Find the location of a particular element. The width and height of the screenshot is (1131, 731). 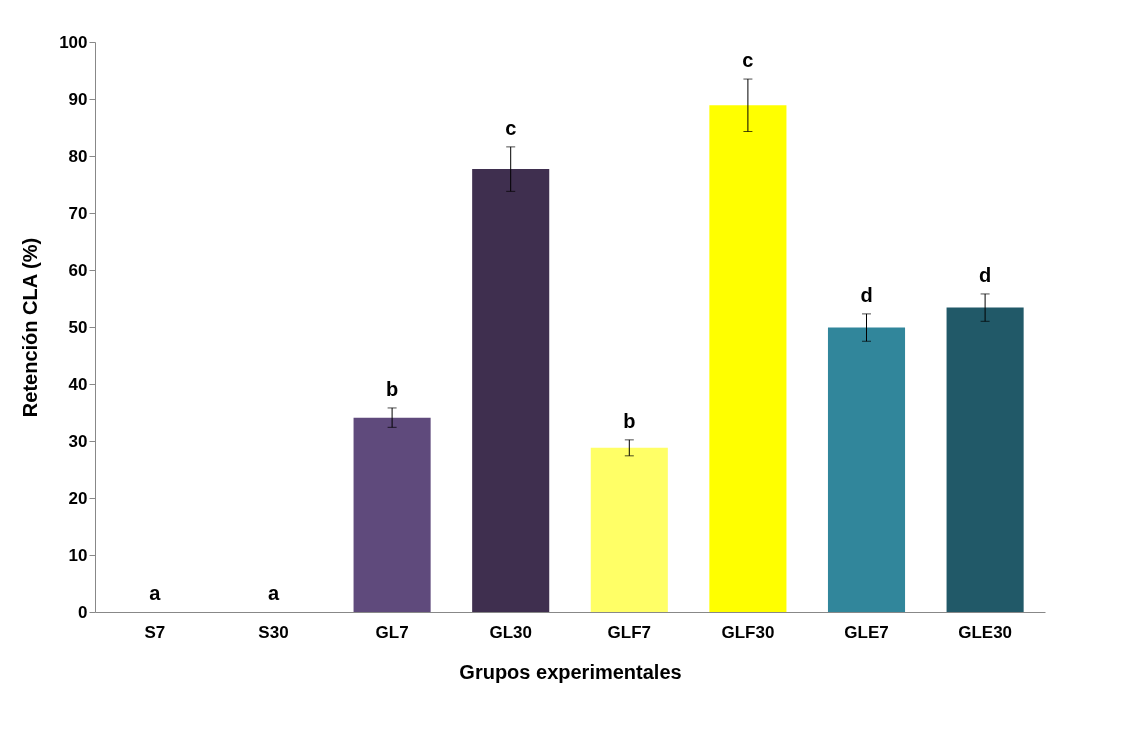

y-tick-label: 100 is located at coordinates (73, 42).